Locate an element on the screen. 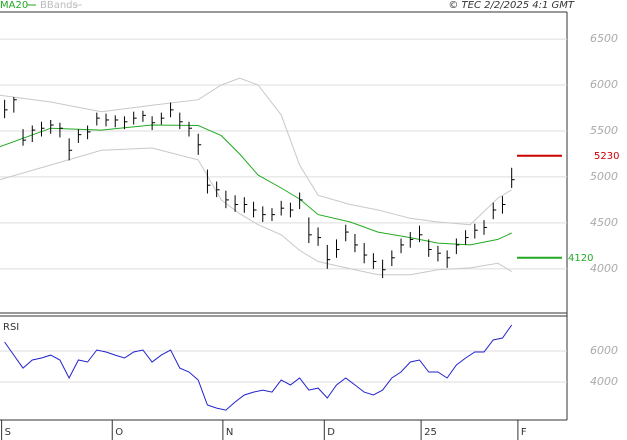 The height and width of the screenshot is (440, 627). level-label: 5230 is located at coordinates (606, 156).